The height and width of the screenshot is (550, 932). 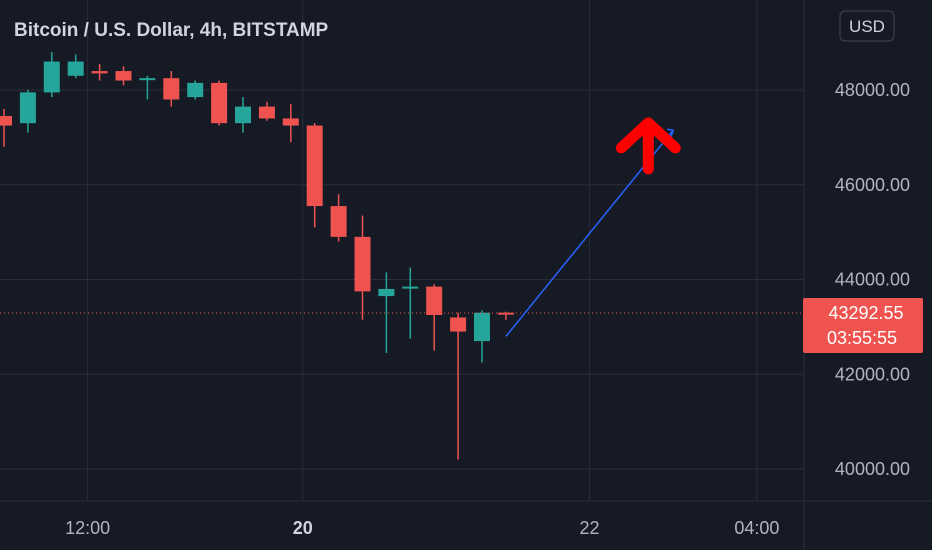 I want to click on price-tick-label: 44000.00, so click(x=872, y=280).